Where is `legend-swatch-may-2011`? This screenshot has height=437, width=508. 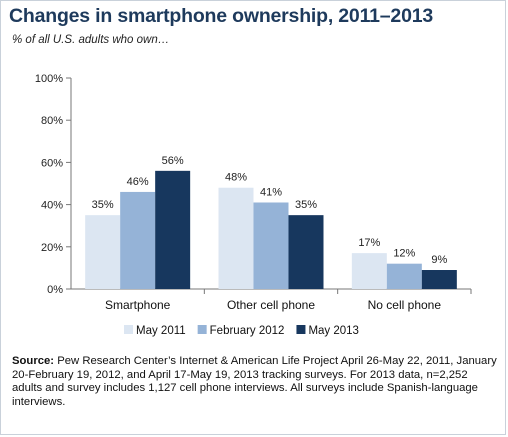 legend-swatch-may-2011 is located at coordinates (128, 329).